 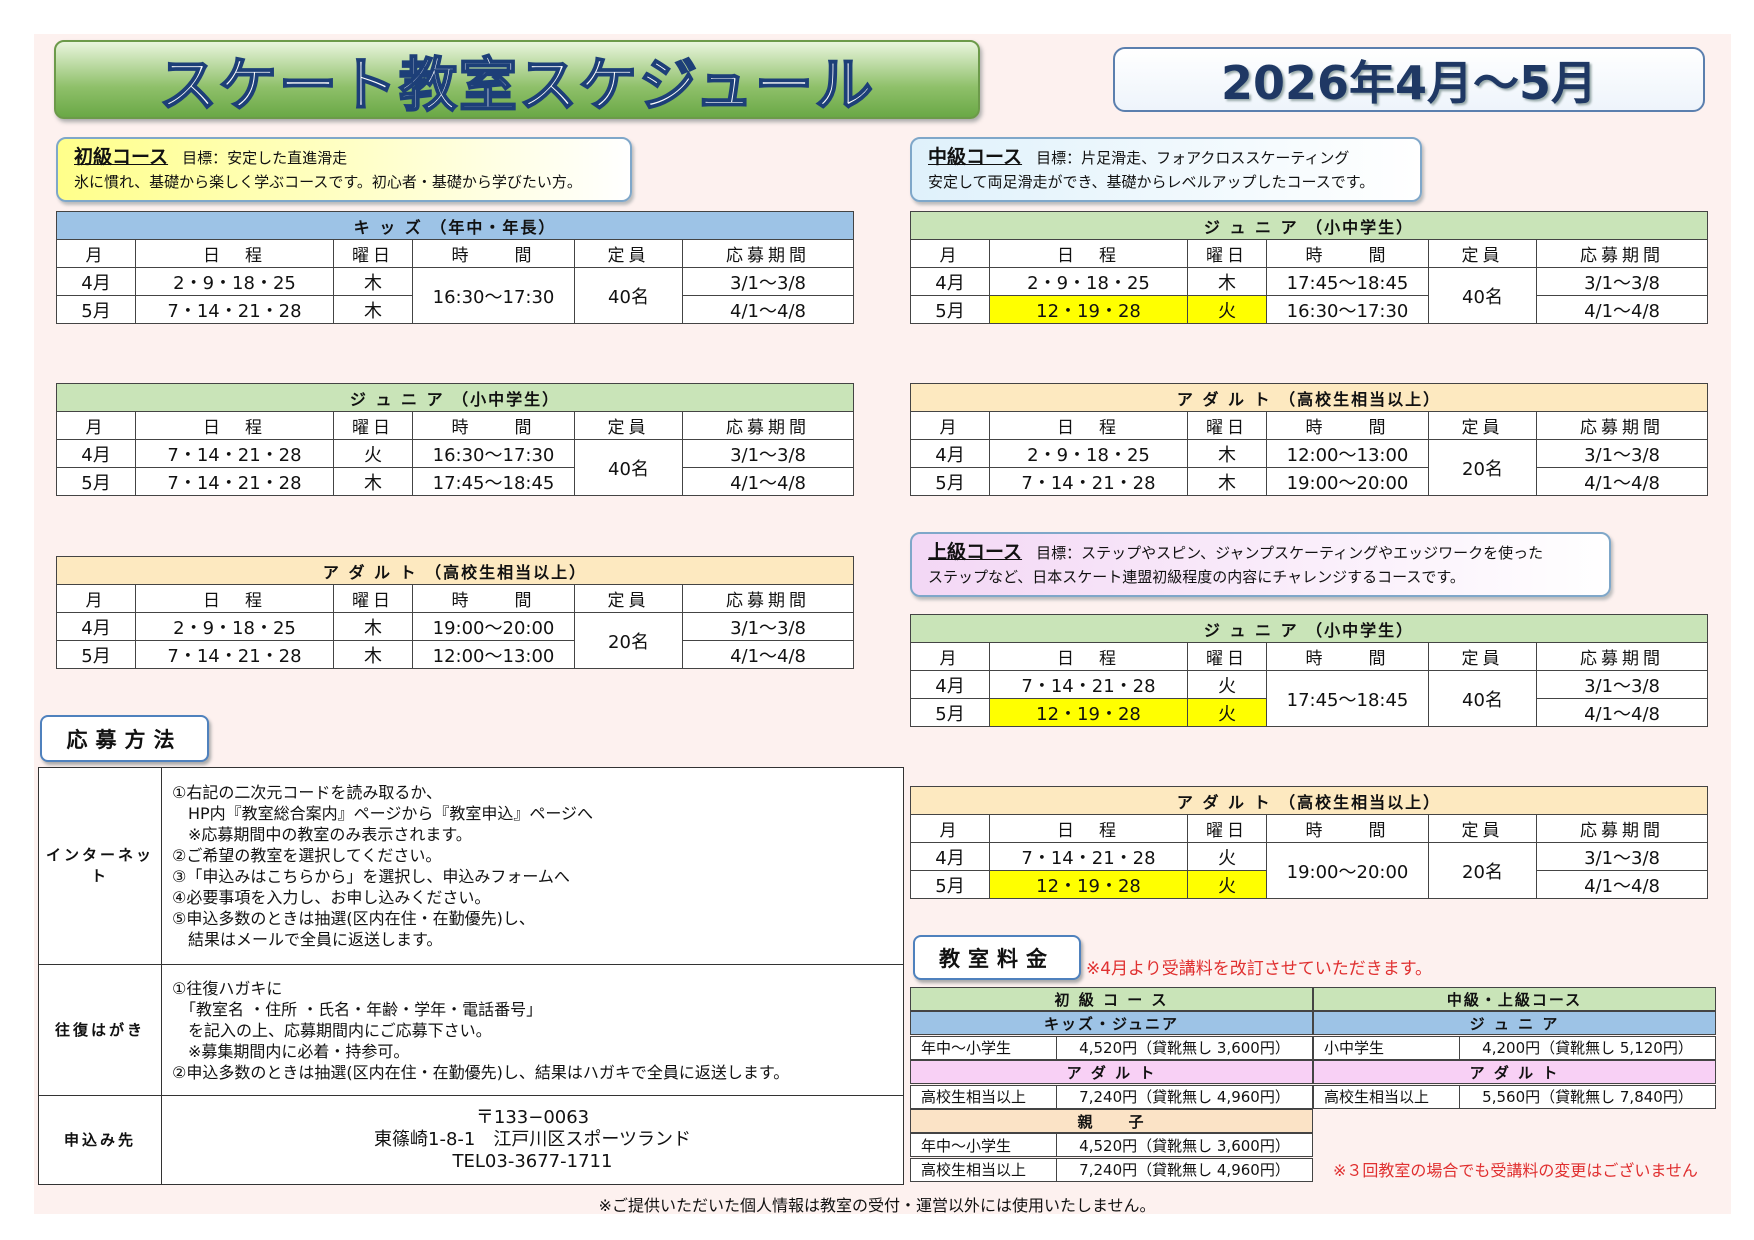 I want to click on fee-amount: 7,240円（貸靴無し 4,960円）, so click(x=1184, y=1170).